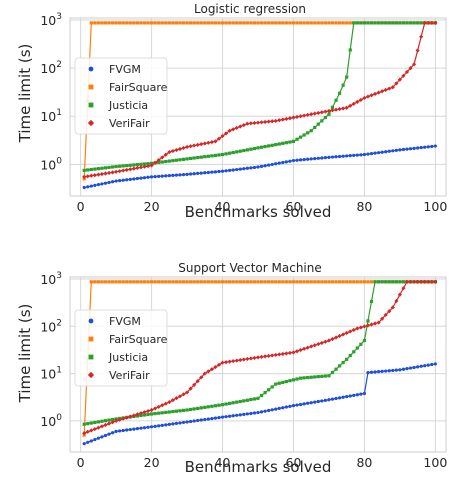 The width and height of the screenshot is (459, 480). I want to click on x-tick-label: 20, so click(152, 462).